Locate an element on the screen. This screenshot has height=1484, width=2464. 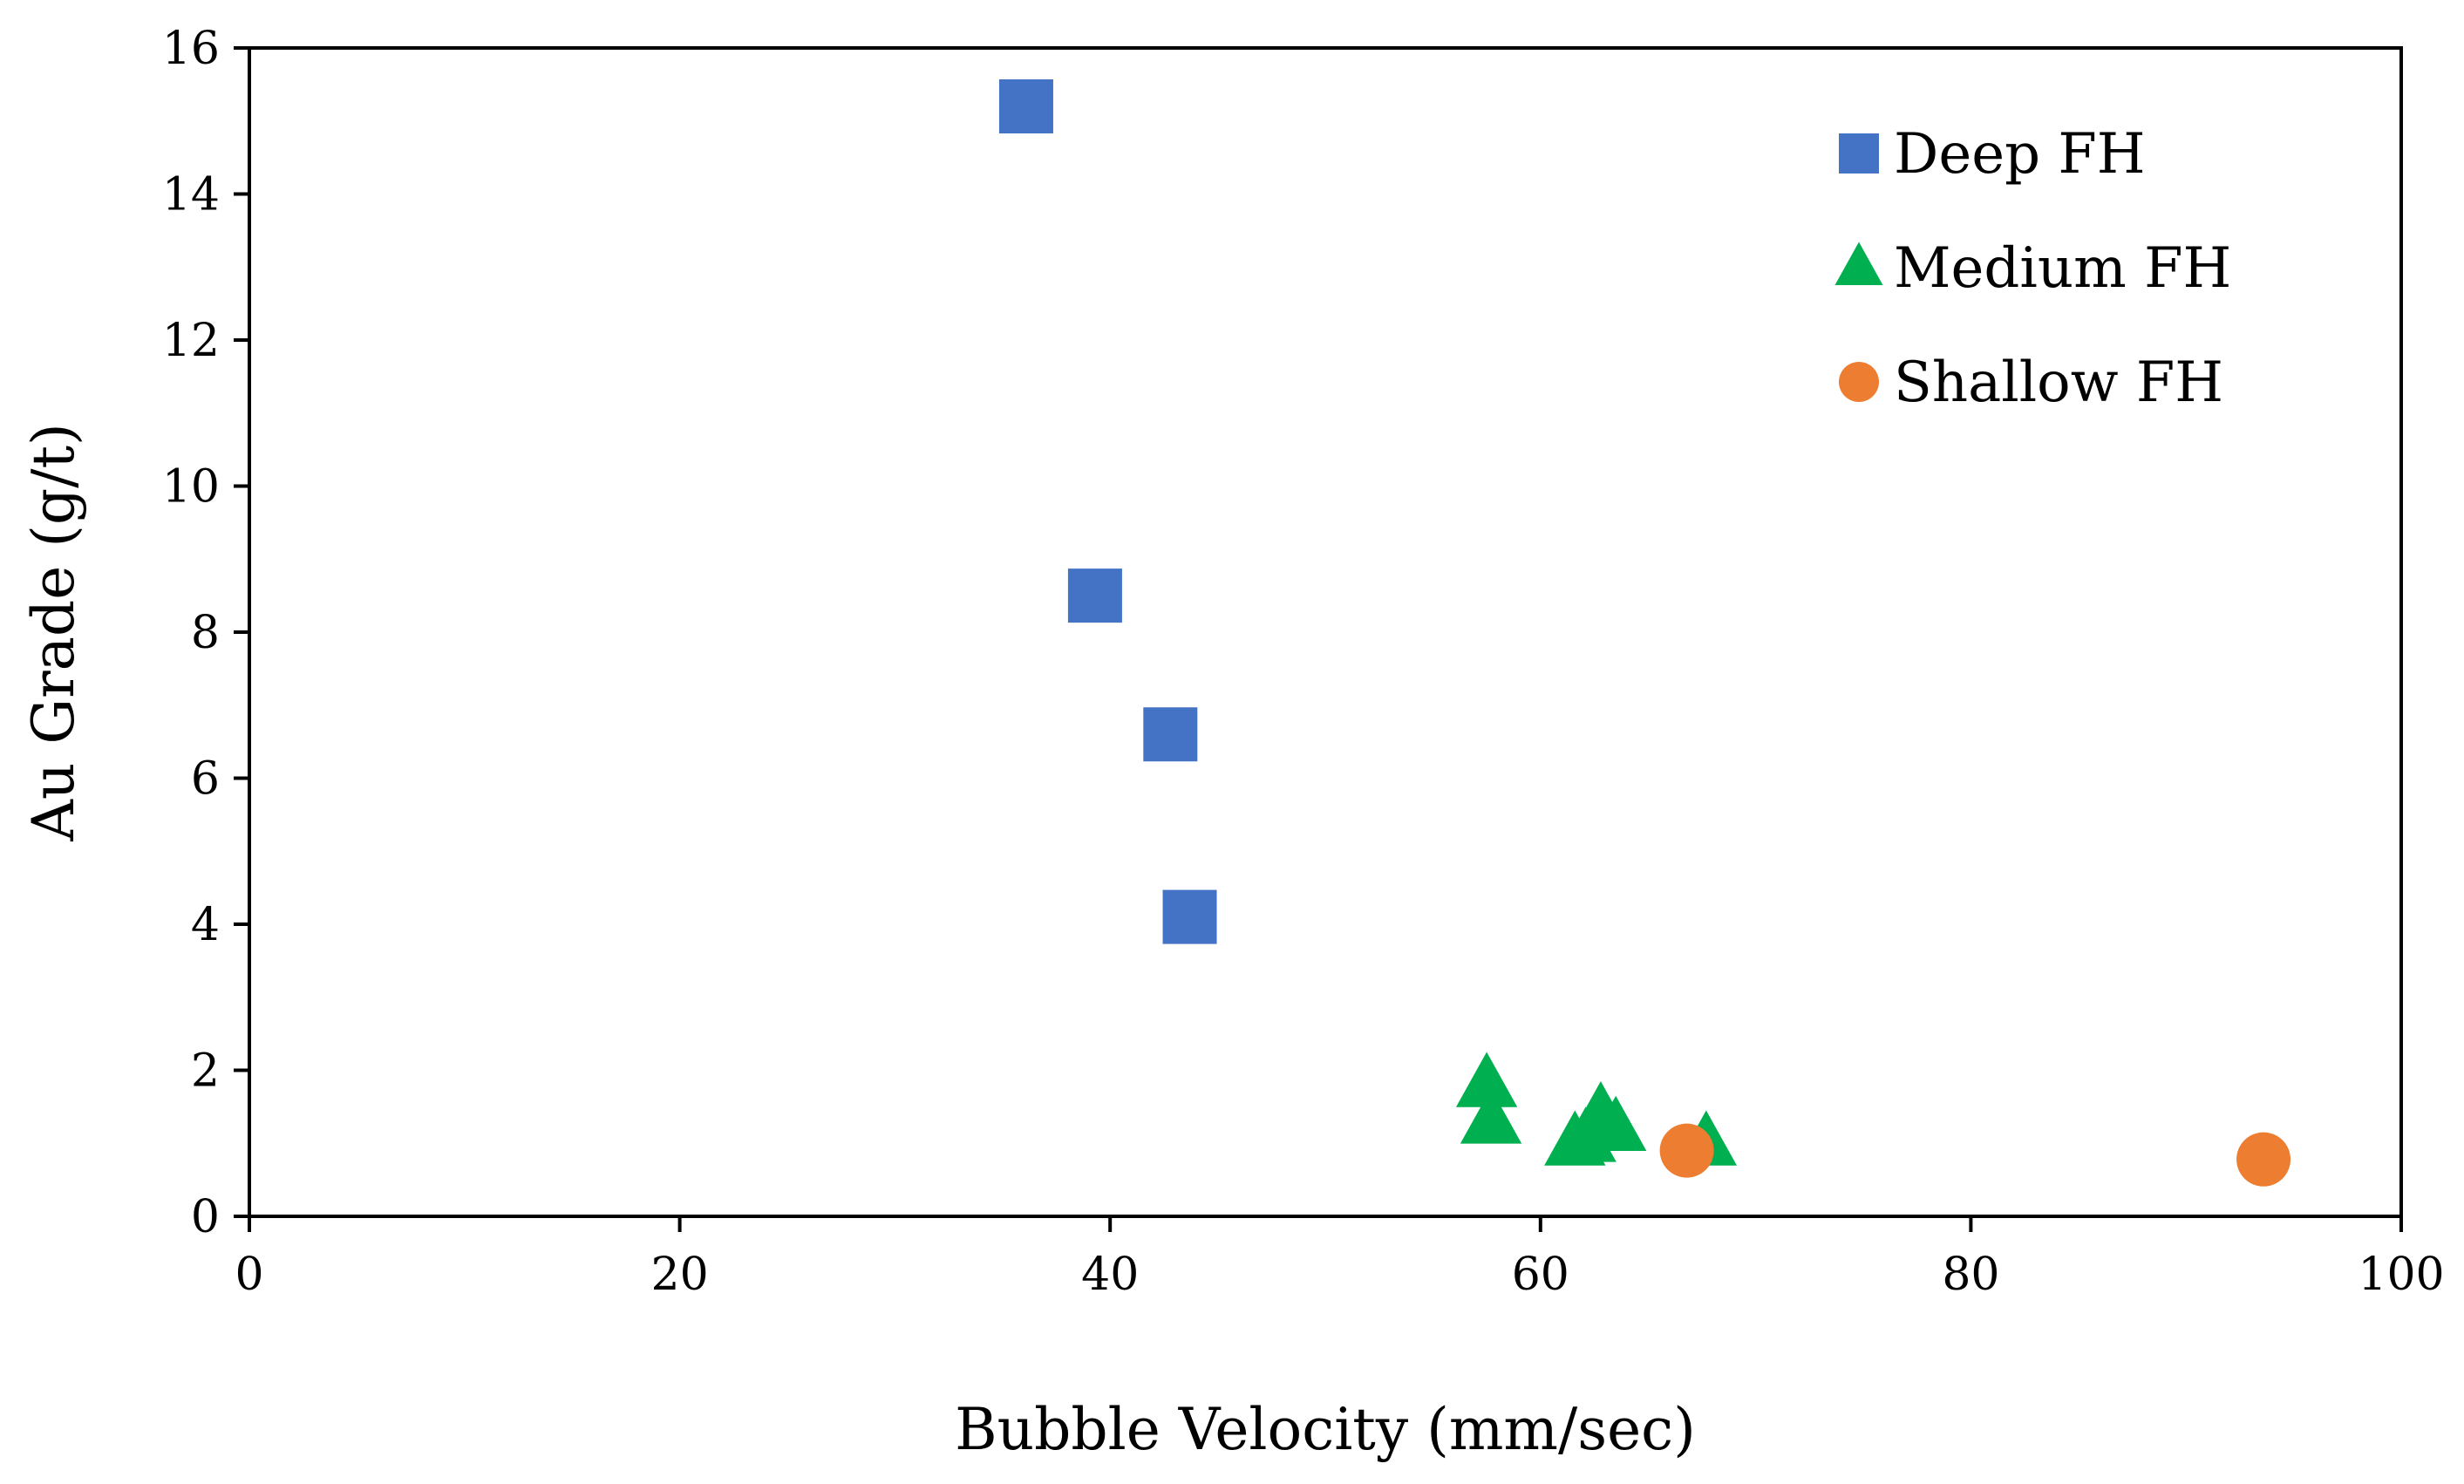
y-tick-label: 12 is located at coordinates (191, 341).